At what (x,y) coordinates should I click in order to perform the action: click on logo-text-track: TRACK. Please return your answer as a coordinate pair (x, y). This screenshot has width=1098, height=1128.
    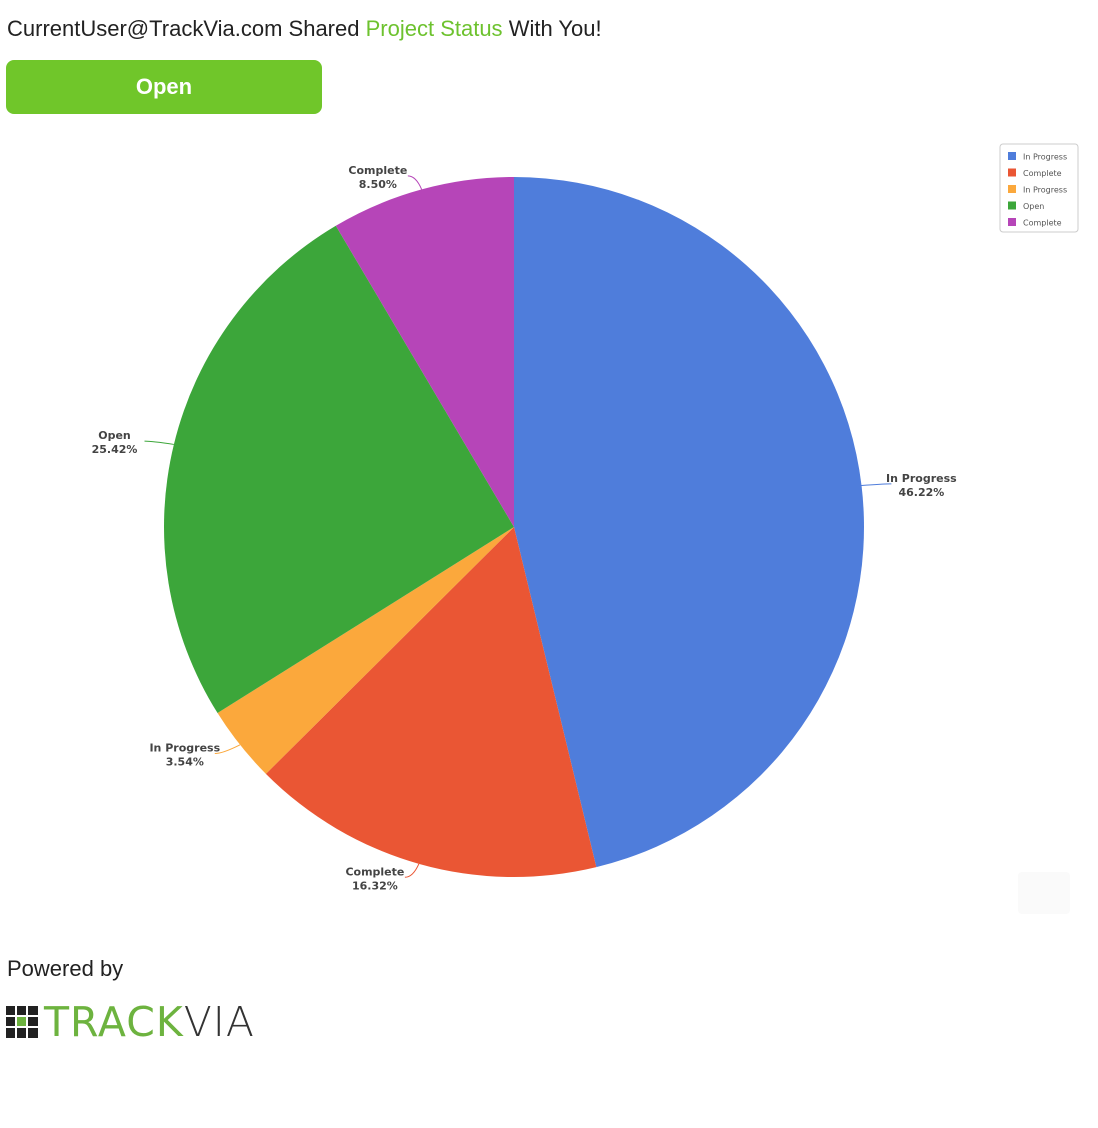
    Looking at the image, I should click on (114, 1022).